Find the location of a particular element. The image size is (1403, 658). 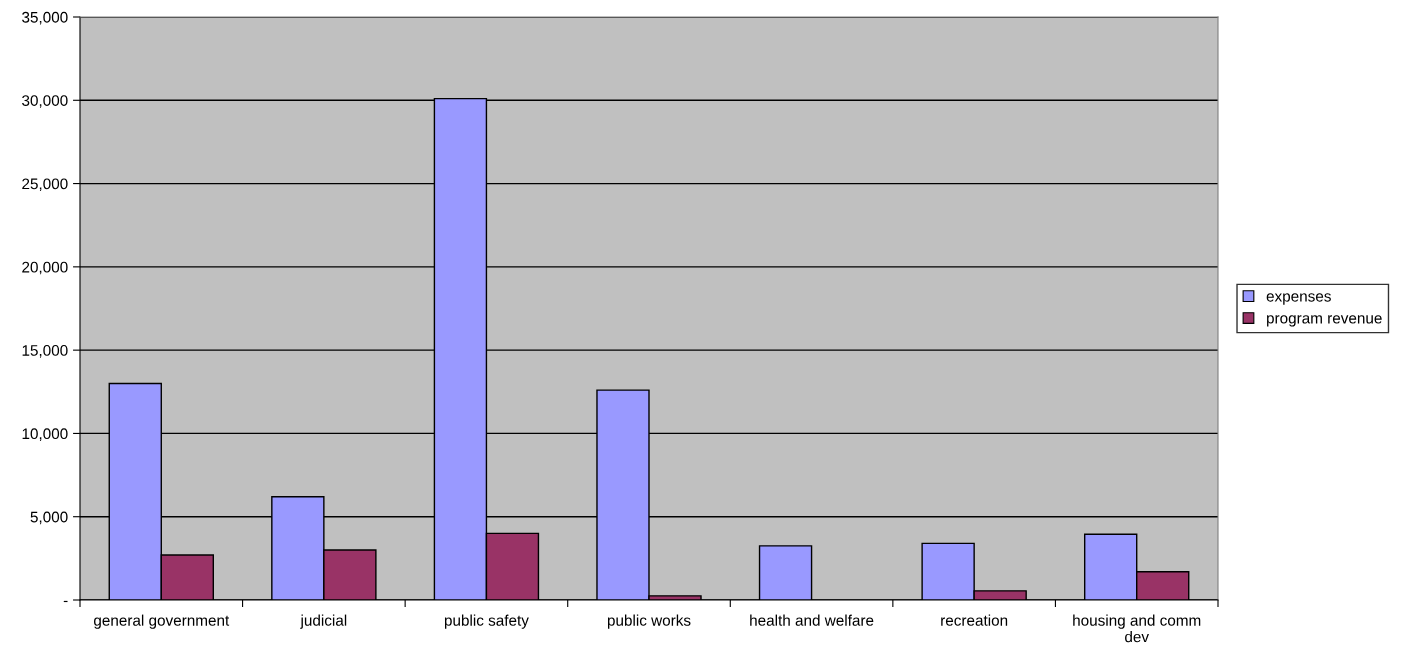

x-tick-label: judicial is located at coordinates (323, 621).